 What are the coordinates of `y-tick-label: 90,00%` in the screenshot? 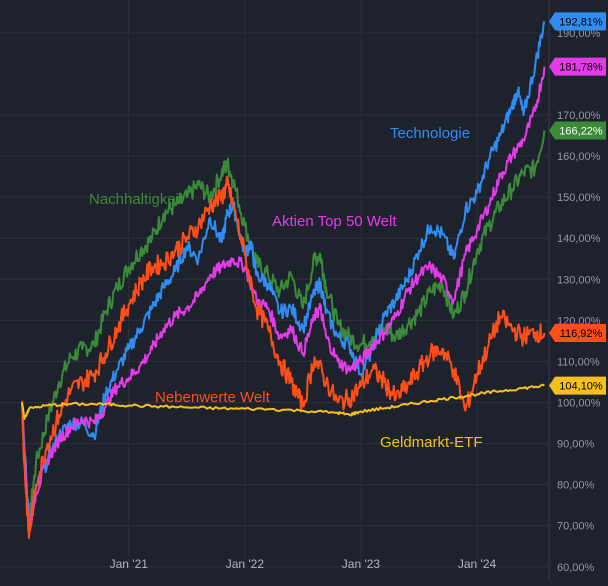 It's located at (576, 445).